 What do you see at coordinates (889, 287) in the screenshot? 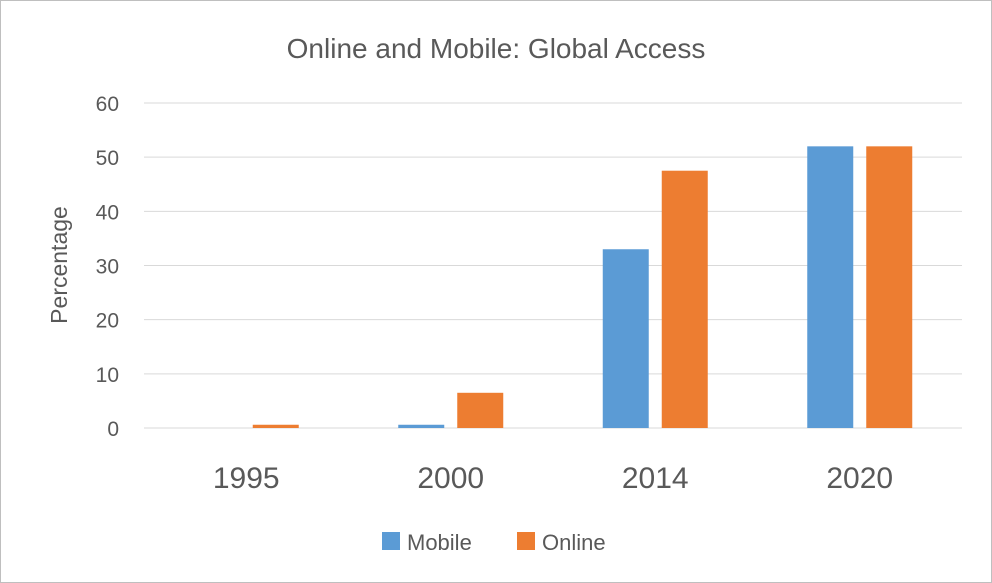
I see `bar-online-2020` at bounding box center [889, 287].